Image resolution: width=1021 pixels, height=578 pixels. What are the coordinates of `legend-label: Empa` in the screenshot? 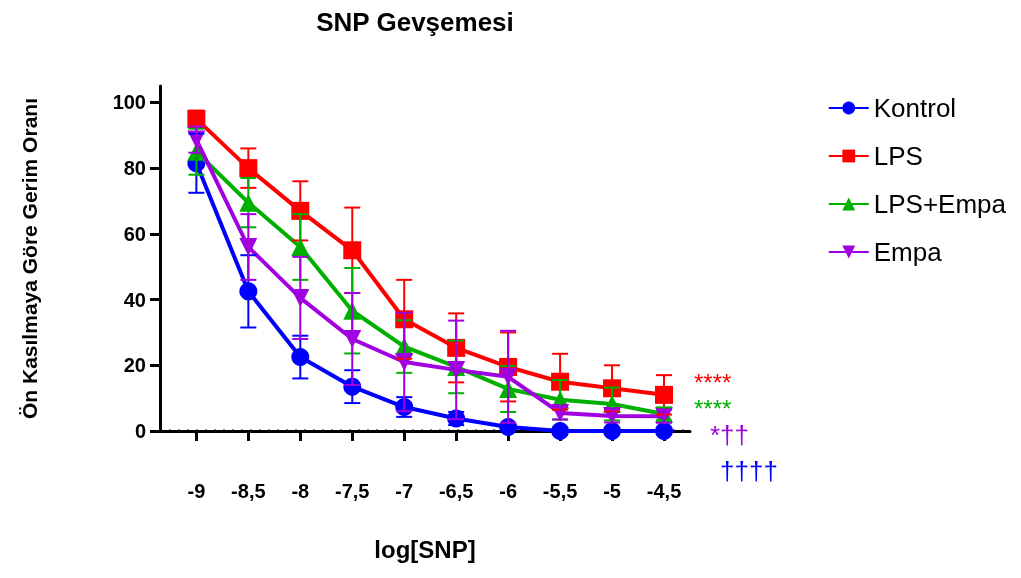 It's located at (908, 252).